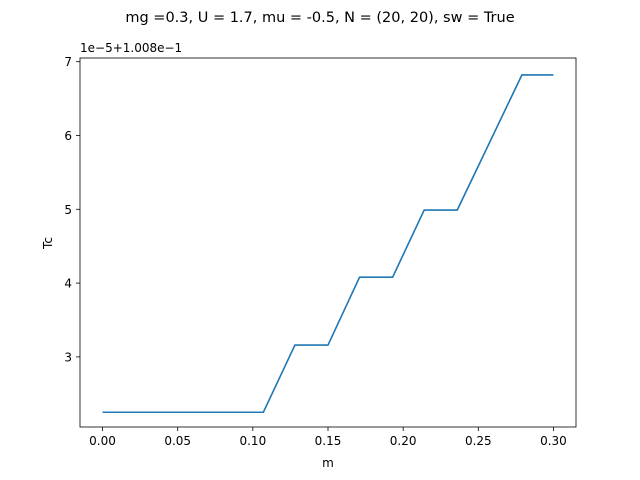  What do you see at coordinates (68, 136) in the screenshot?
I see `y-tick-label: 6` at bounding box center [68, 136].